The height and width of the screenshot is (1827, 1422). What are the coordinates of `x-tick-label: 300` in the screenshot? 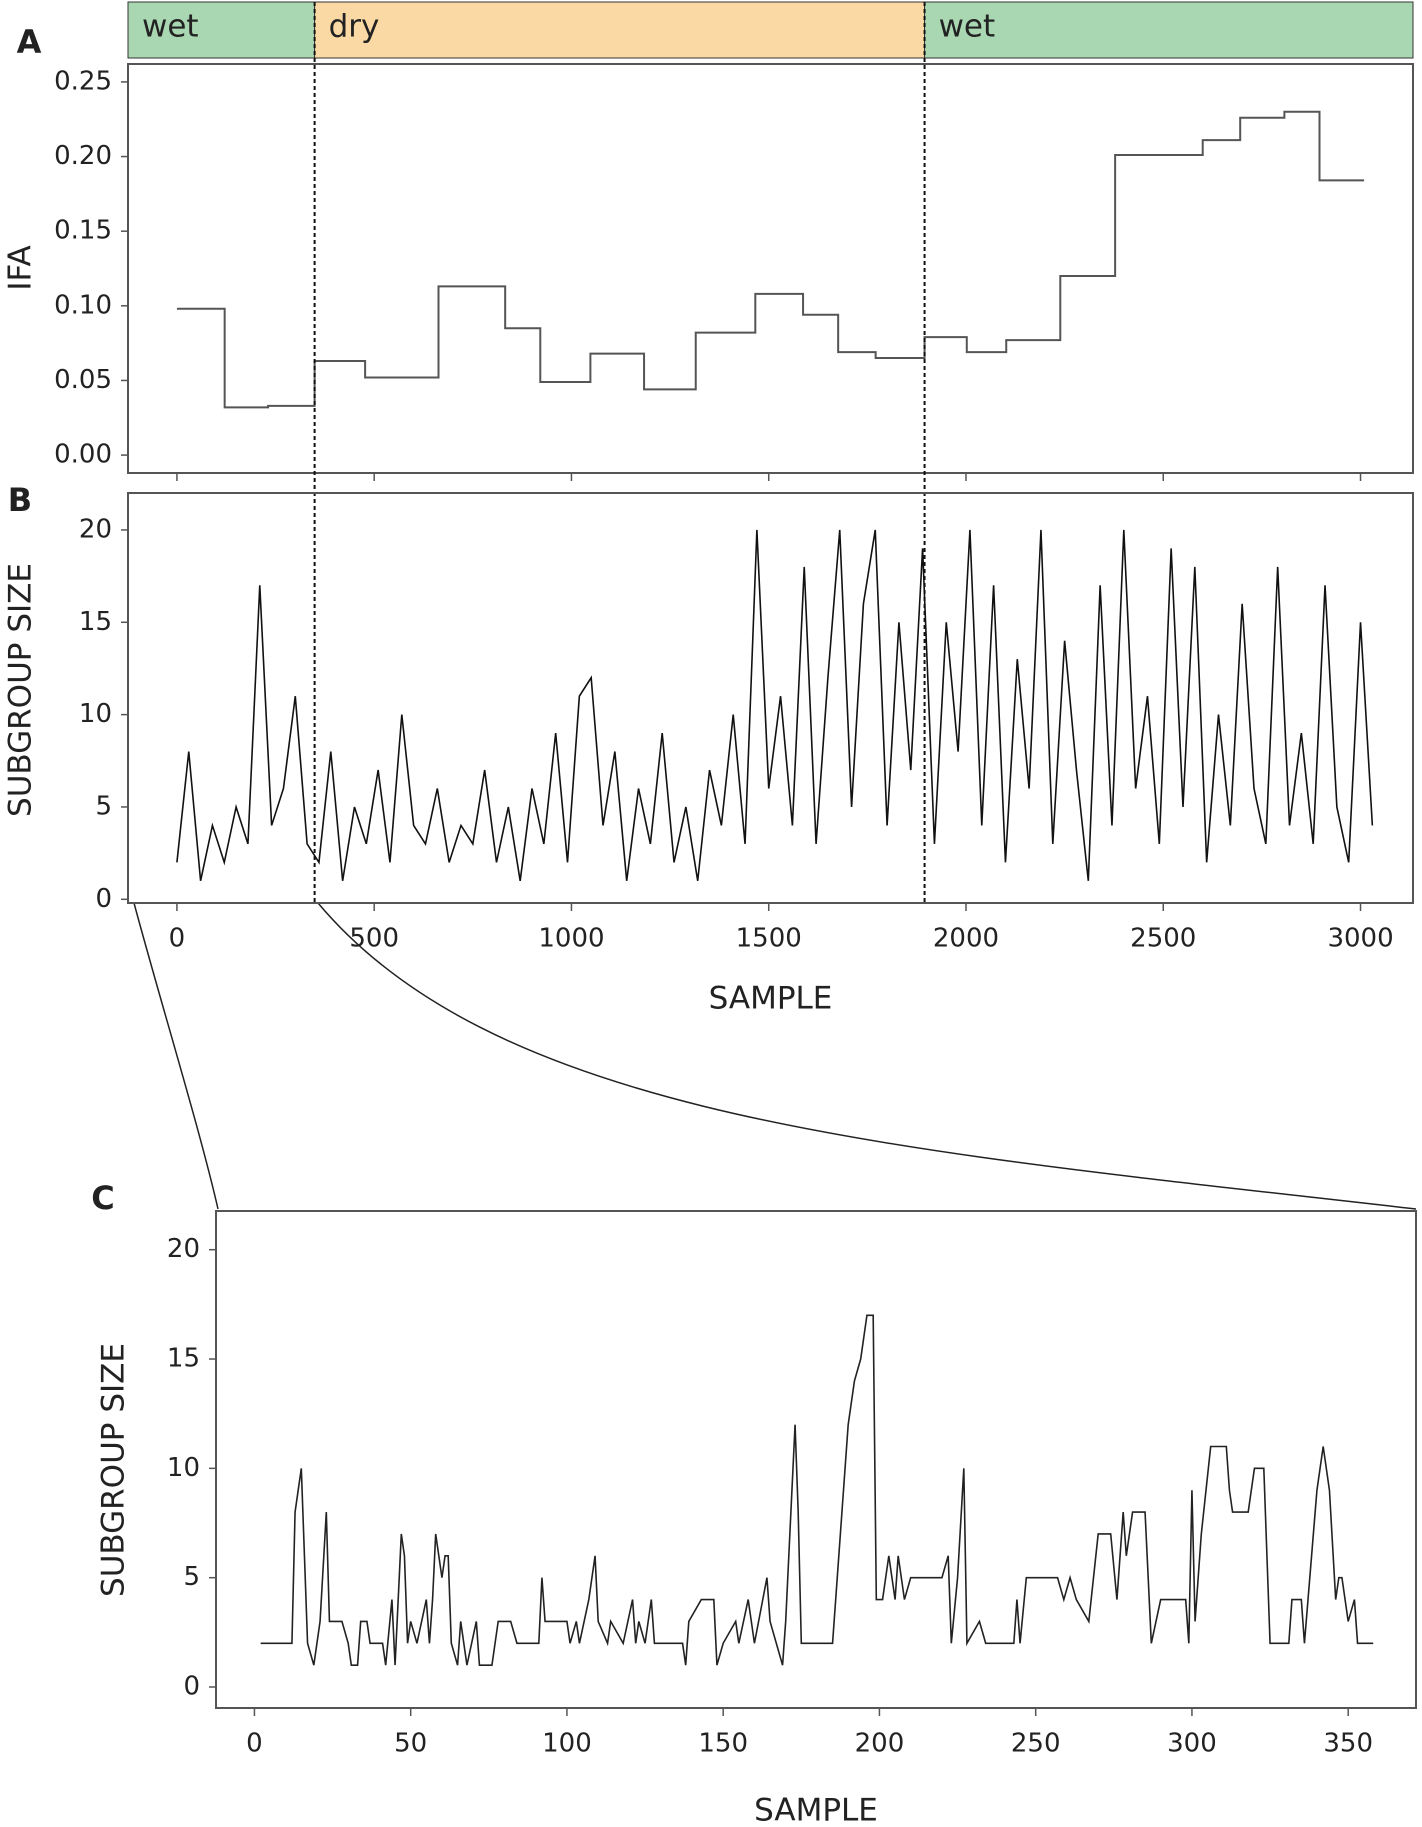 It's located at (1192, 1744).